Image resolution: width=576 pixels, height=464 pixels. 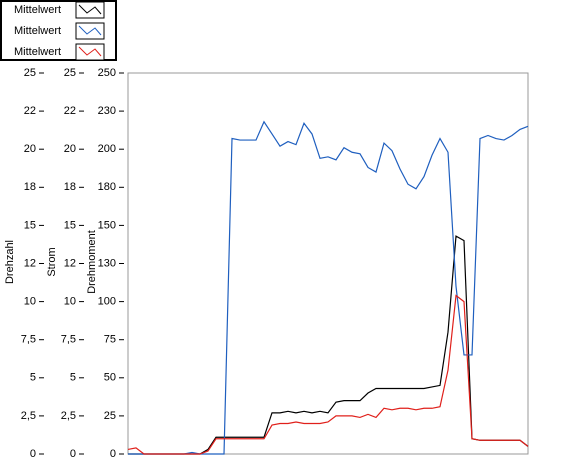 What do you see at coordinates (107, 225) in the screenshot?
I see `y-tick-label: 150` at bounding box center [107, 225].